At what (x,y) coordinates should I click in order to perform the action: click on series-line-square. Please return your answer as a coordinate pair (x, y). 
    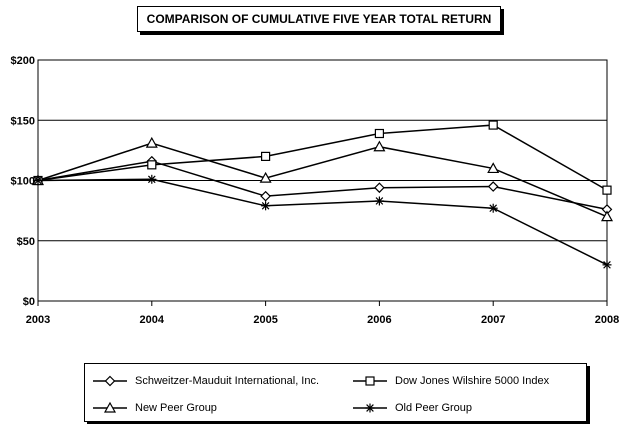
    Looking at the image, I should click on (322, 157).